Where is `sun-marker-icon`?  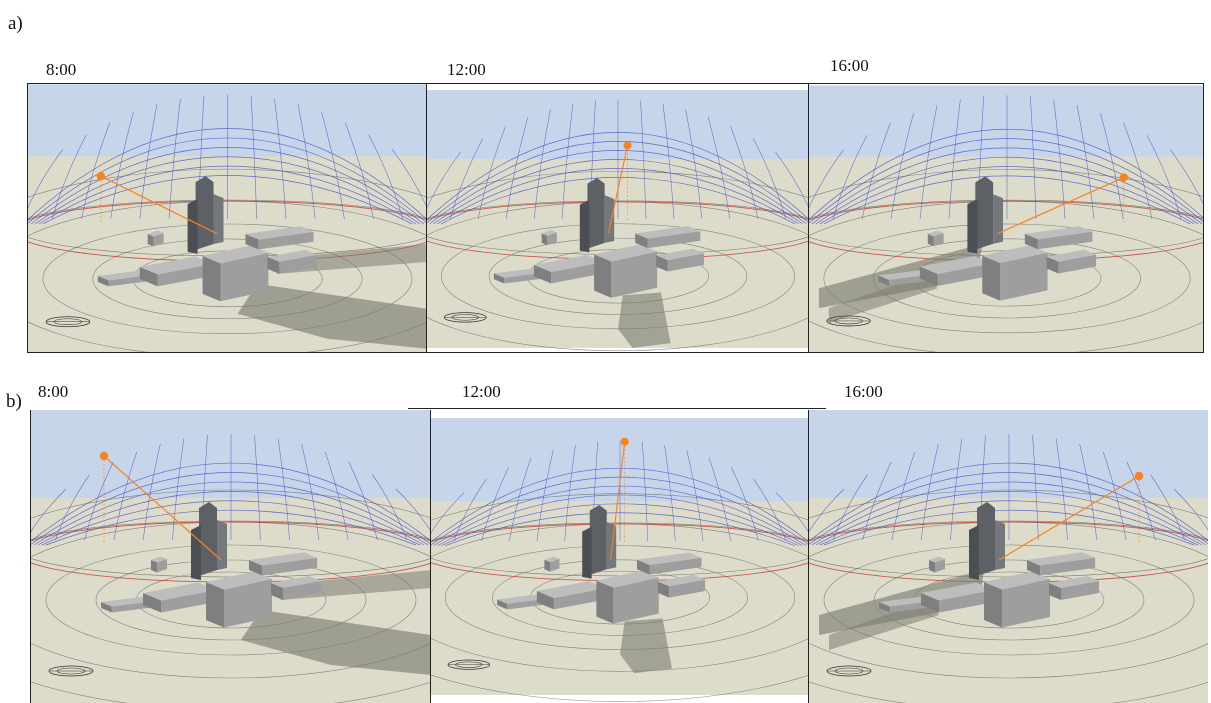
sun-marker-icon is located at coordinates (101, 176).